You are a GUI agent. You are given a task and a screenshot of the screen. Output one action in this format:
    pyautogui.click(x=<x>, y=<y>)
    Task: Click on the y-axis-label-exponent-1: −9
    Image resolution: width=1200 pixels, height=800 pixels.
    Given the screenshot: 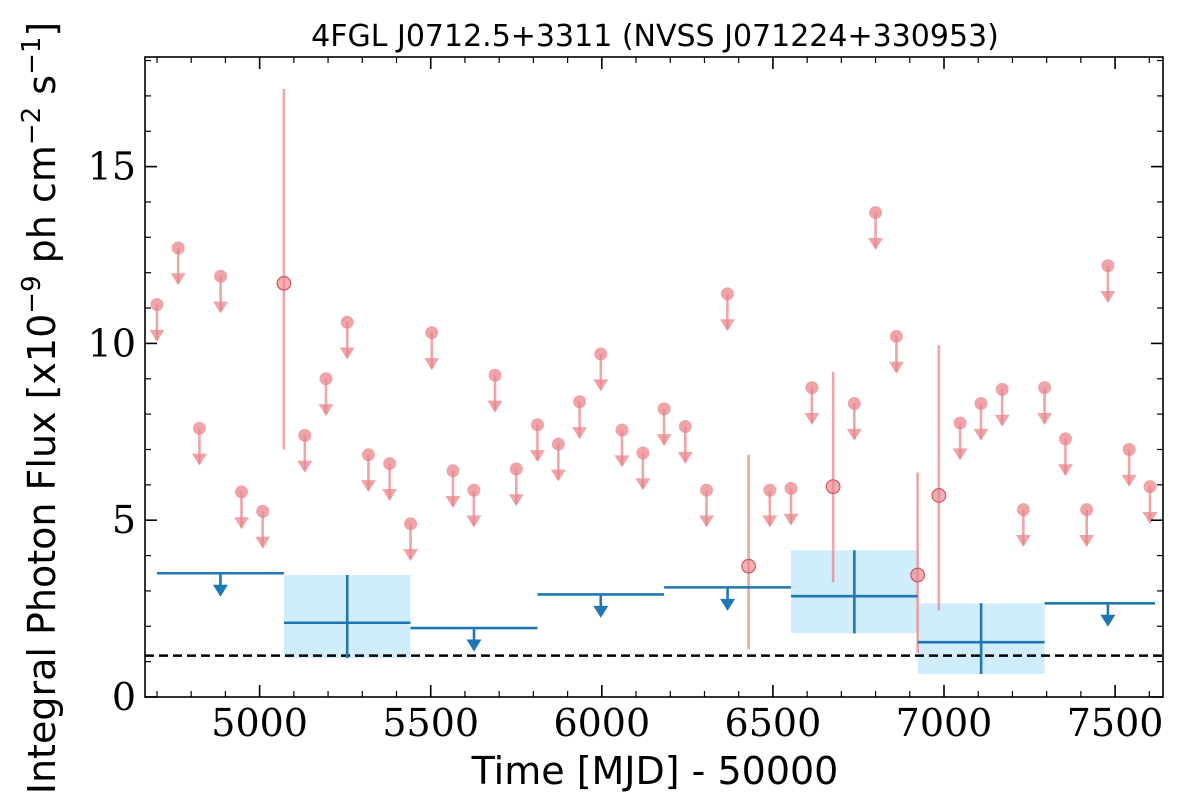 What is the action you would take?
    pyautogui.click(x=32, y=294)
    